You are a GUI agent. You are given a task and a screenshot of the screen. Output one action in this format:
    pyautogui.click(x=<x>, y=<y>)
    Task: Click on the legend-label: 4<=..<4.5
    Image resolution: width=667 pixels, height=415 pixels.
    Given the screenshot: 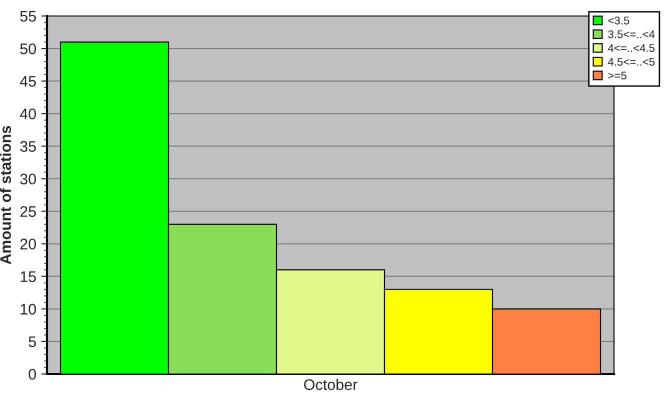 What is the action you would take?
    pyautogui.click(x=631, y=48)
    